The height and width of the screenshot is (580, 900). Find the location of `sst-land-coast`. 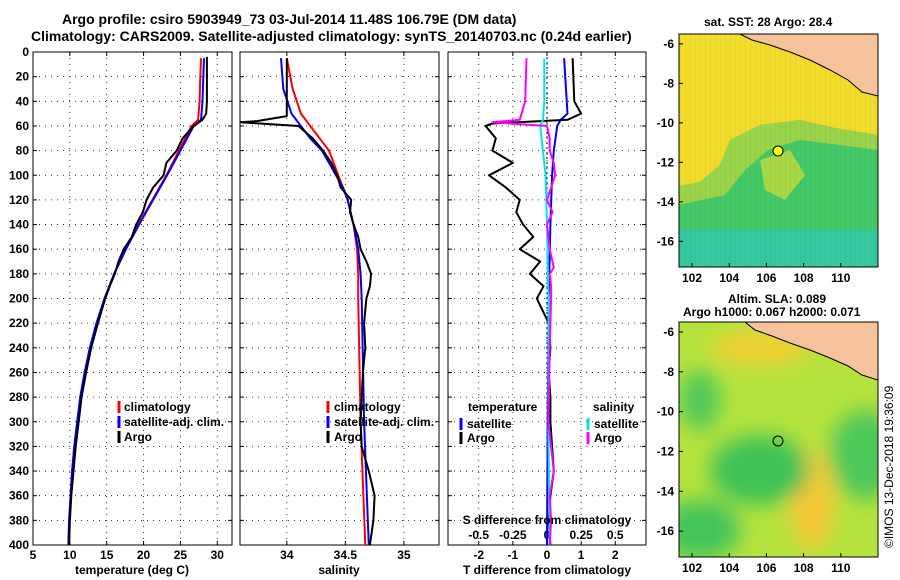

sst-land-coast is located at coordinates (808, 65).